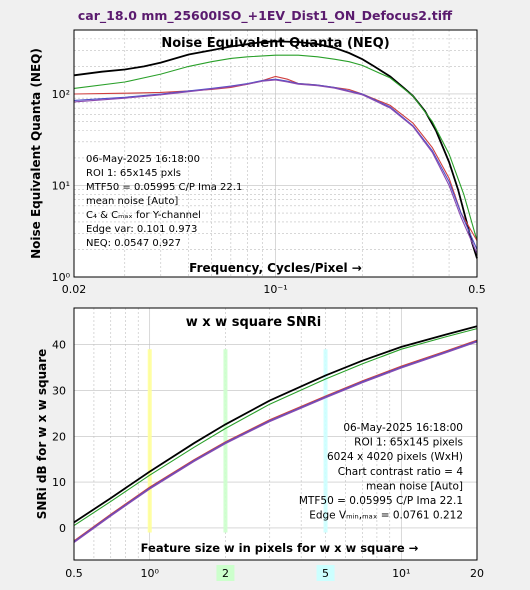 The image size is (530, 590). What do you see at coordinates (74, 289) in the screenshot?
I see `neq-x-tick-label: 0.02` at bounding box center [74, 289].